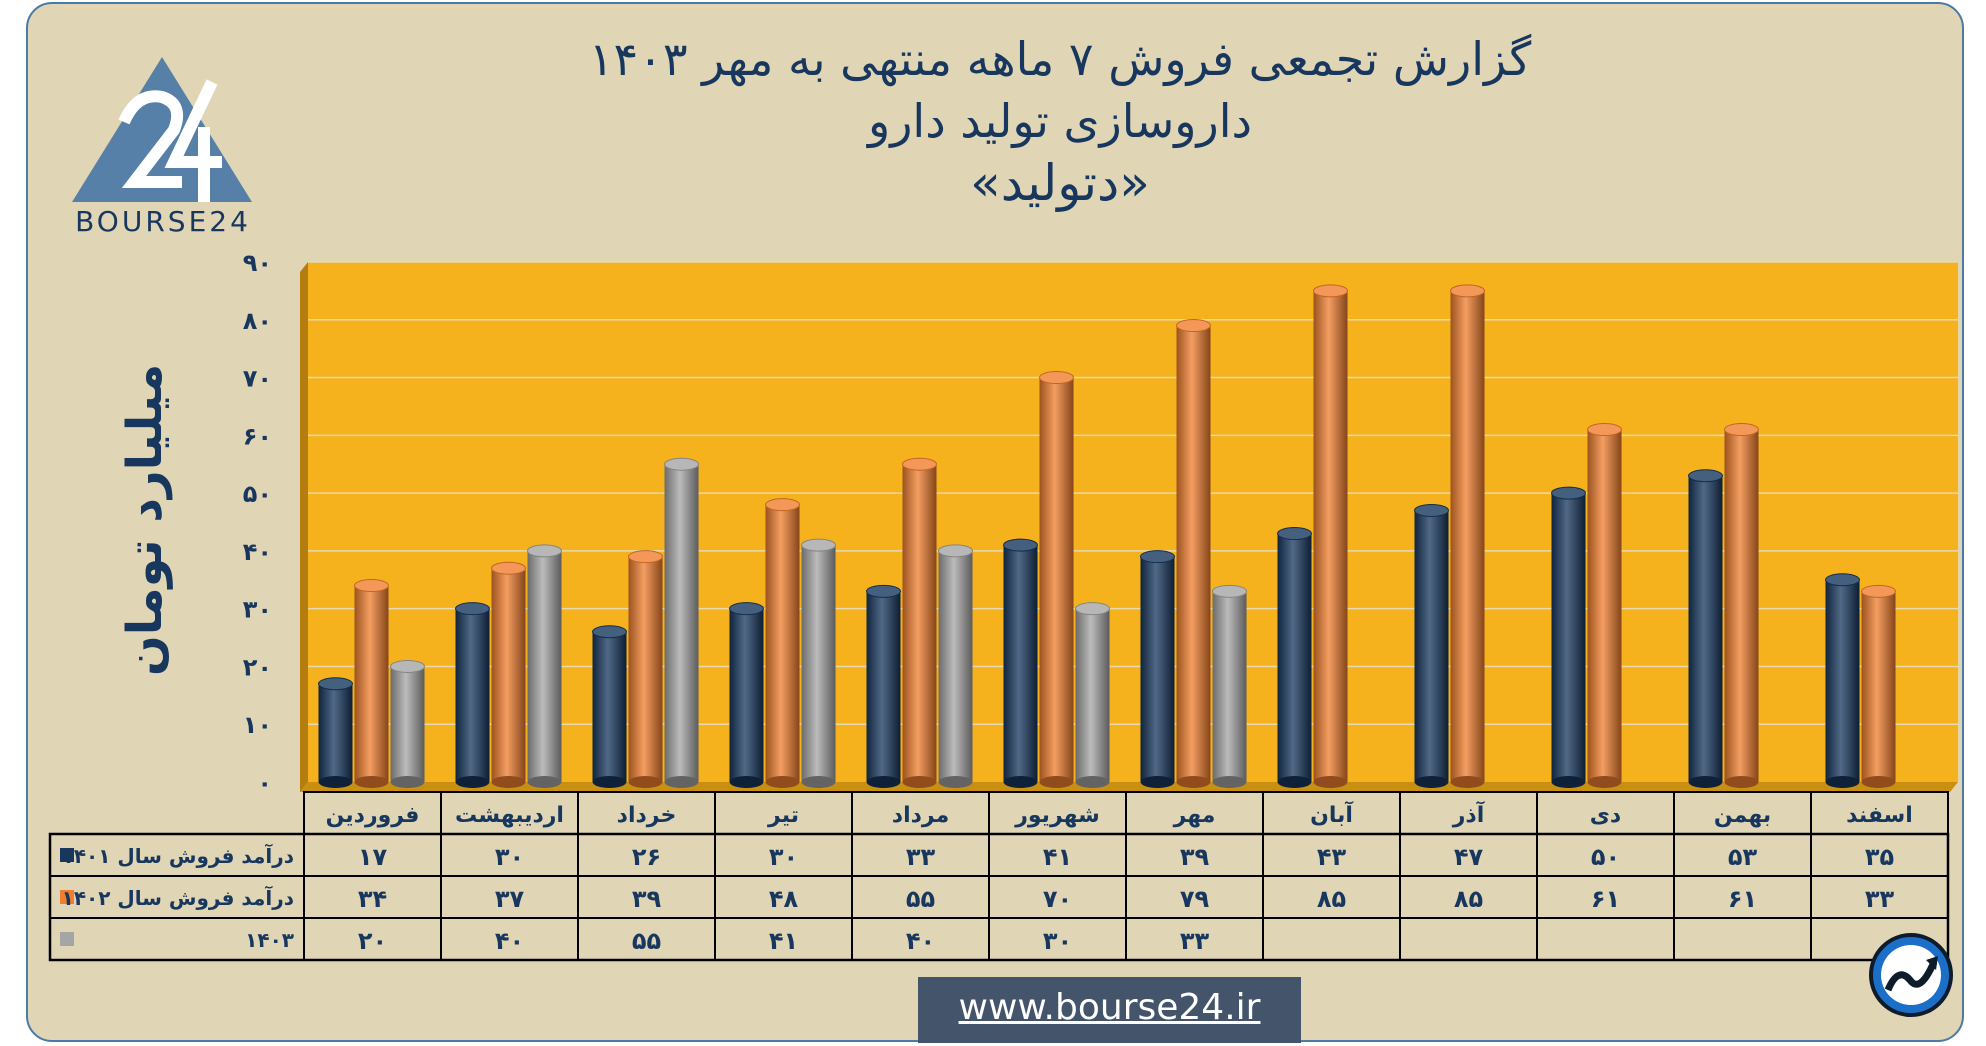 The height and width of the screenshot is (1046, 1986). What do you see at coordinates (1057, 899) in the screenshot?
I see `data-label: ۷۰` at bounding box center [1057, 899].